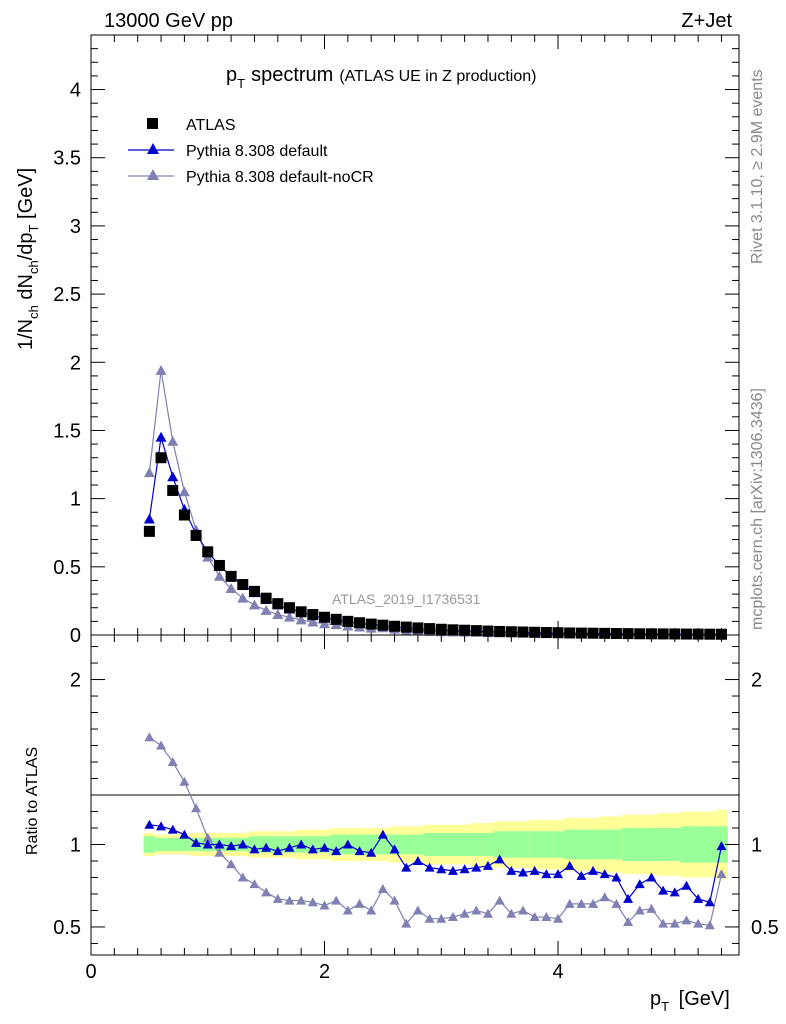  What do you see at coordinates (241, 83) in the screenshot?
I see `title-subscript: T` at bounding box center [241, 83].